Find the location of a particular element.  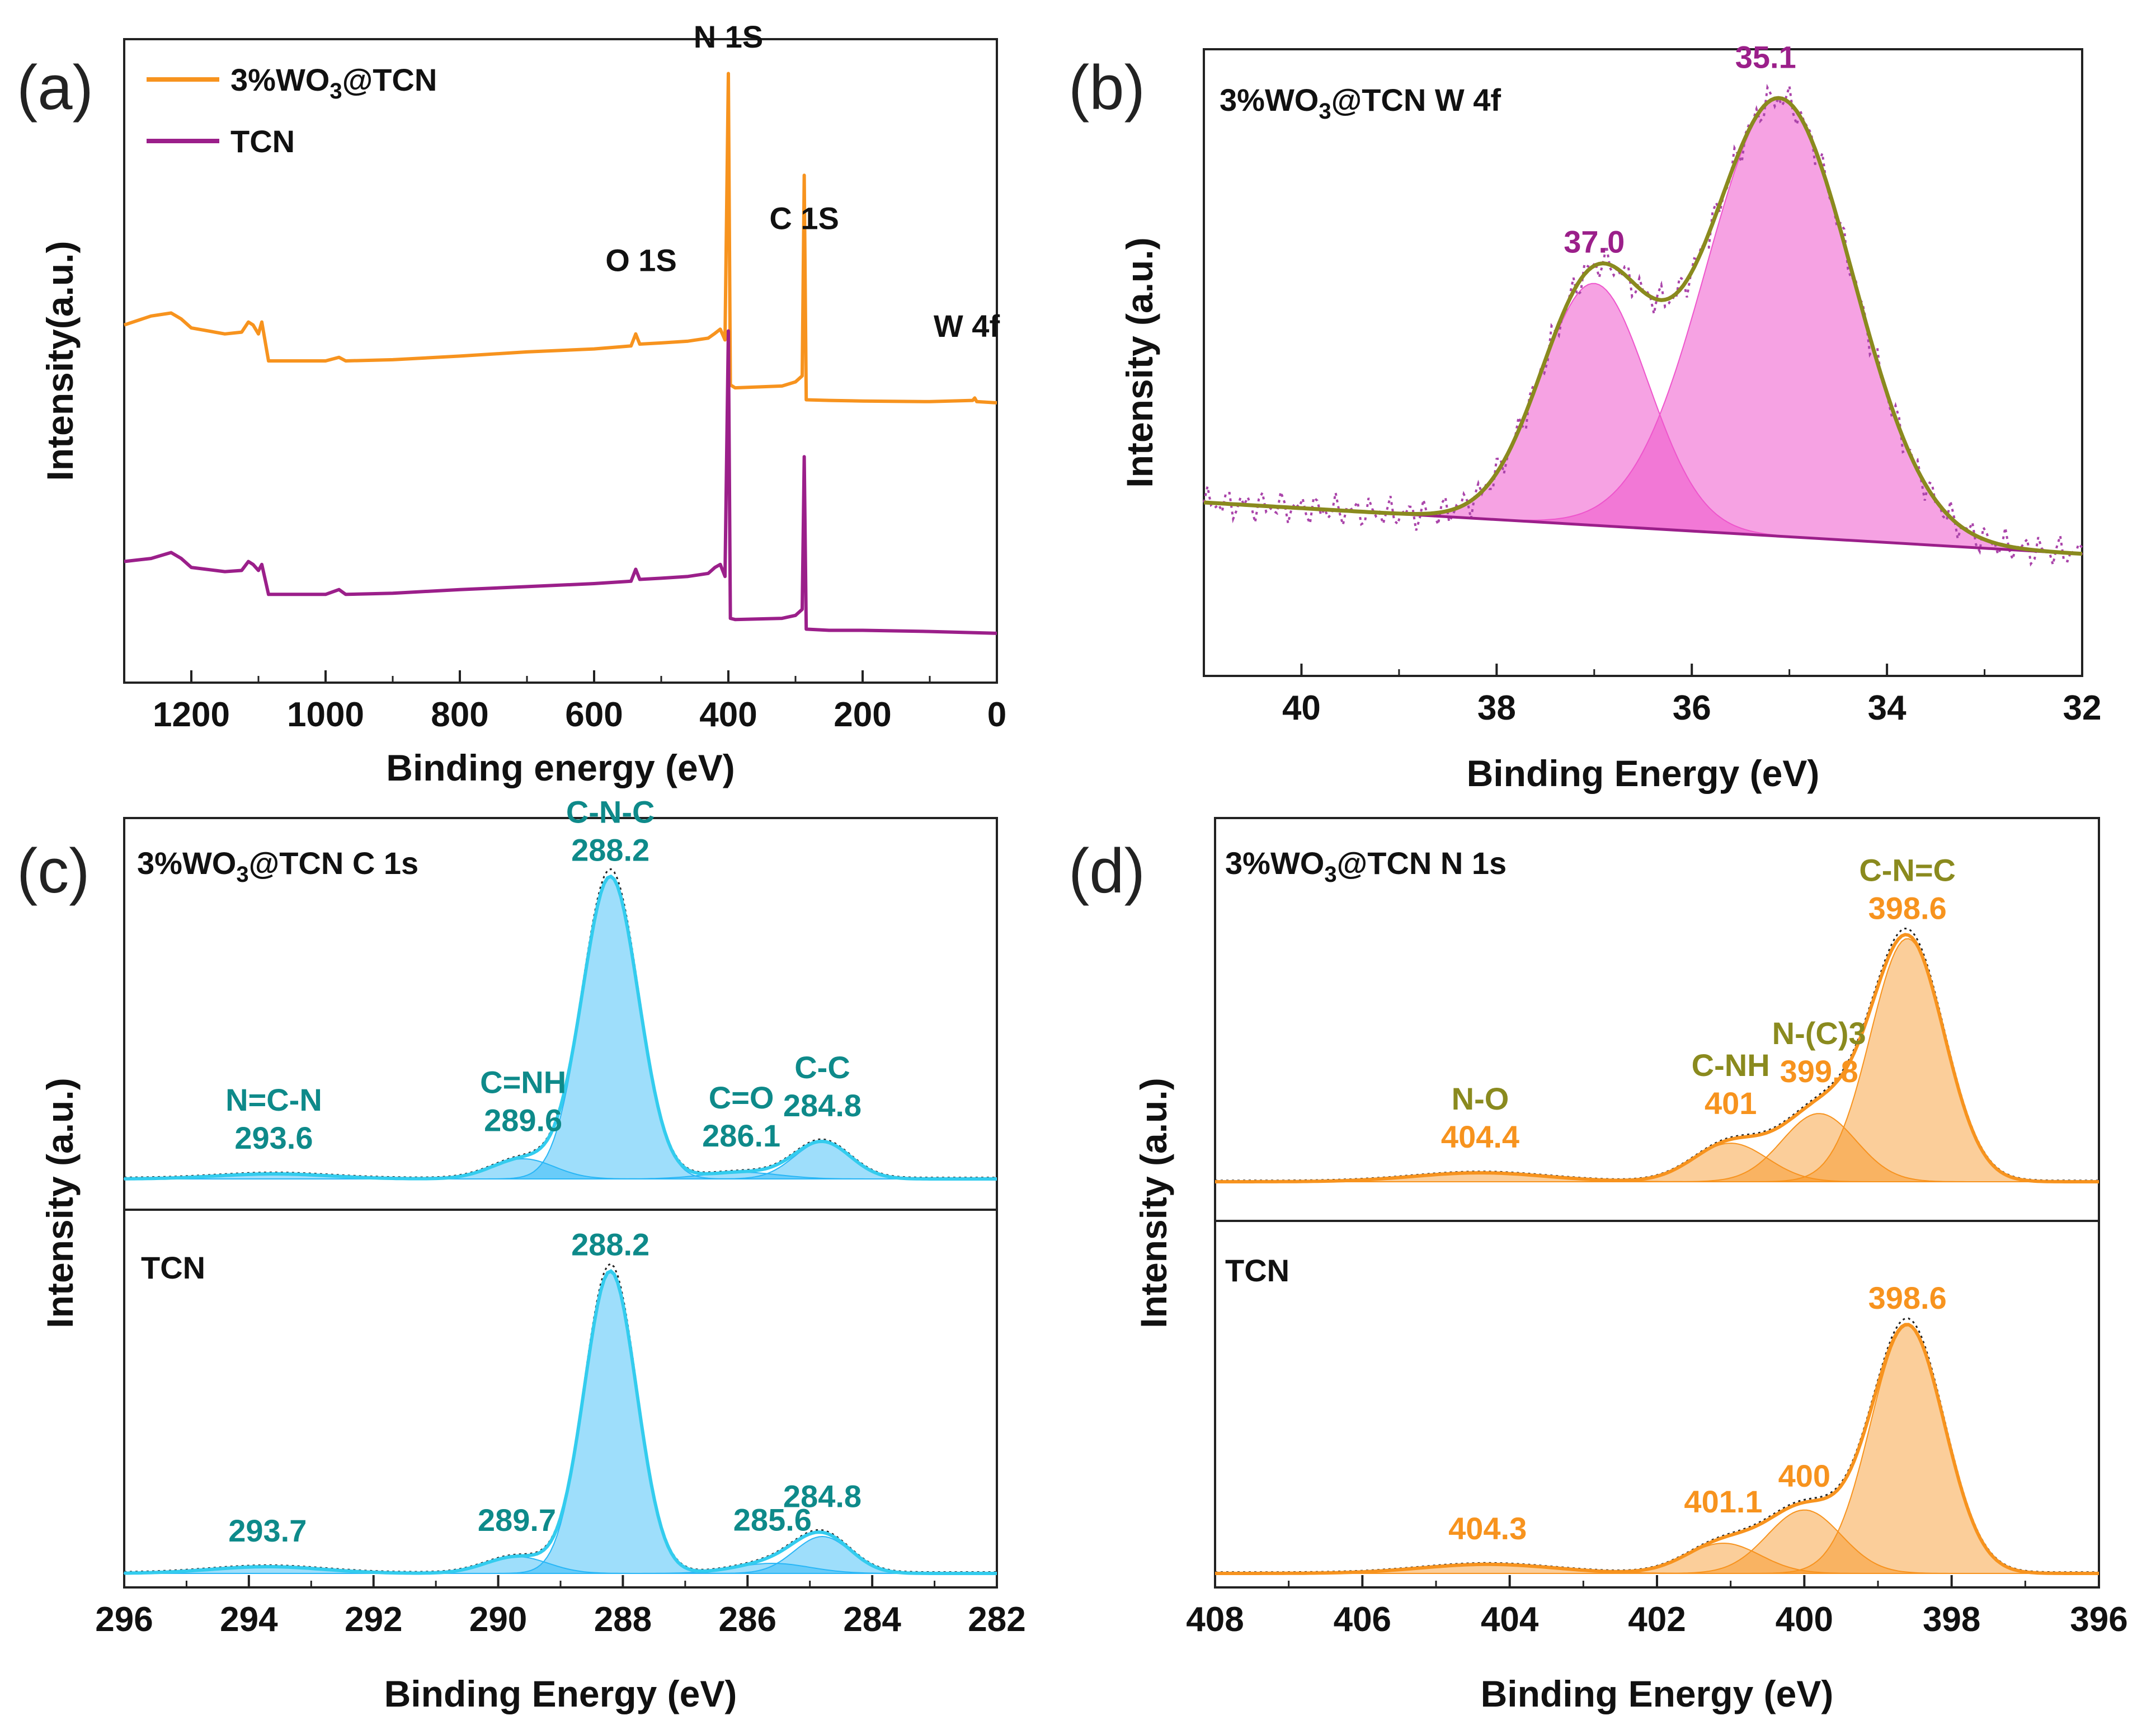

panel-c-peak-value-285.6: 285.6 is located at coordinates (772, 1519).